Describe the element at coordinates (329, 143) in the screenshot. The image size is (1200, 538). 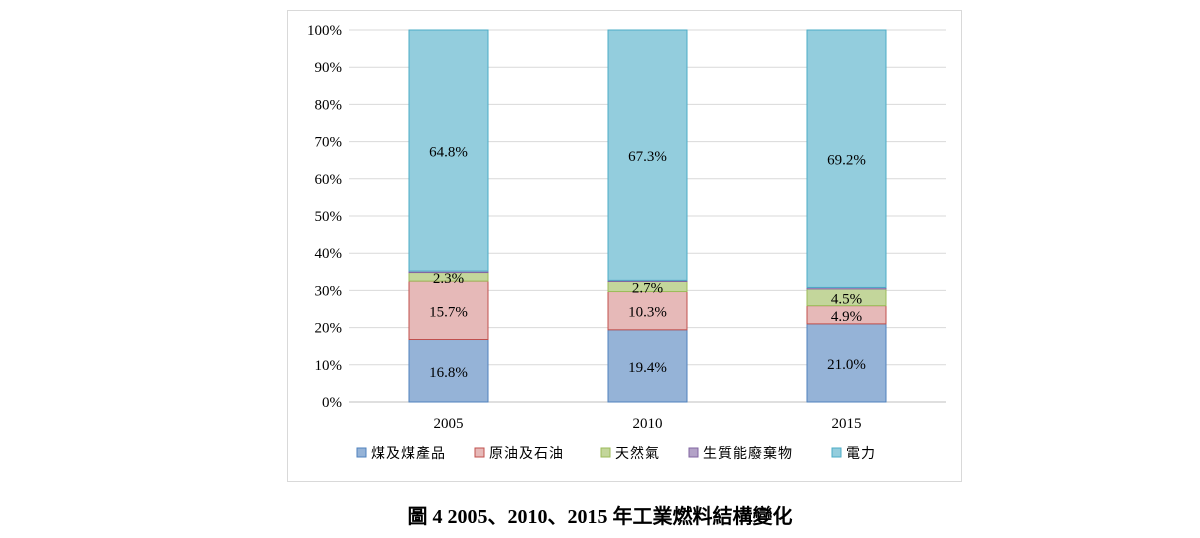
I see `y-tick-label: 70%` at that location.